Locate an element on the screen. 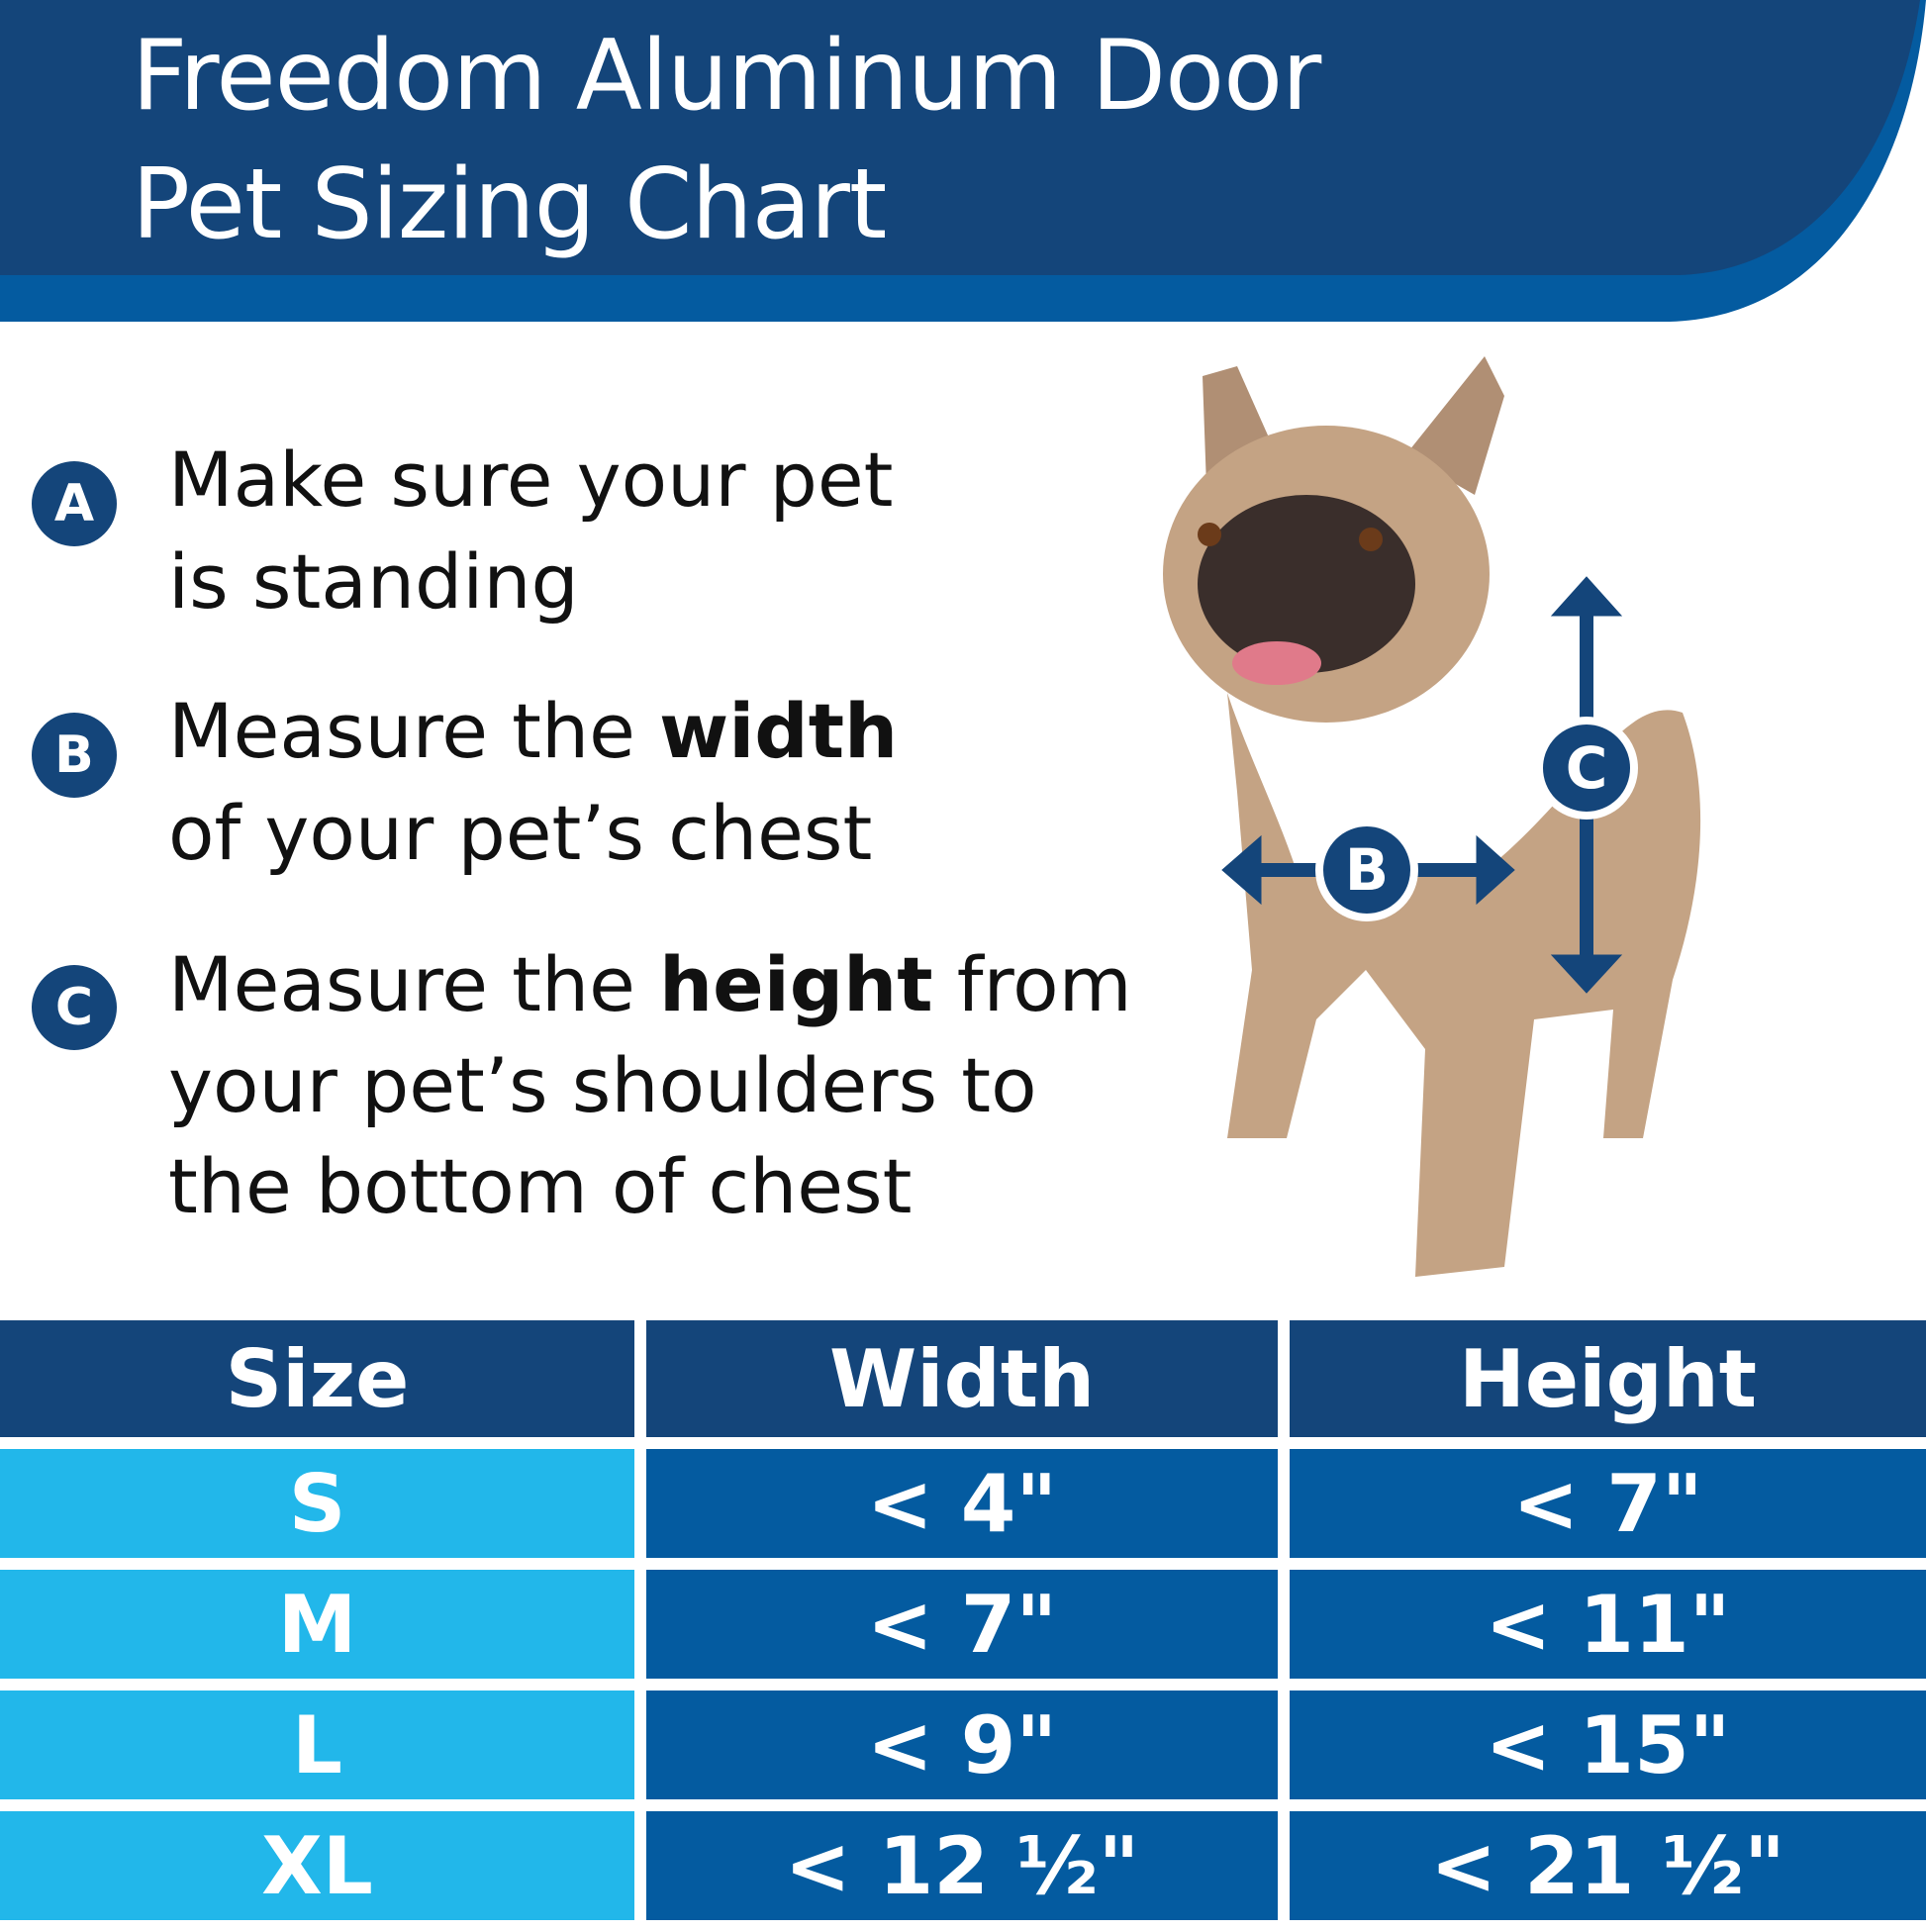 The width and height of the screenshot is (1926, 1932). table-row: S < 4" < 7" is located at coordinates (963, 1503).